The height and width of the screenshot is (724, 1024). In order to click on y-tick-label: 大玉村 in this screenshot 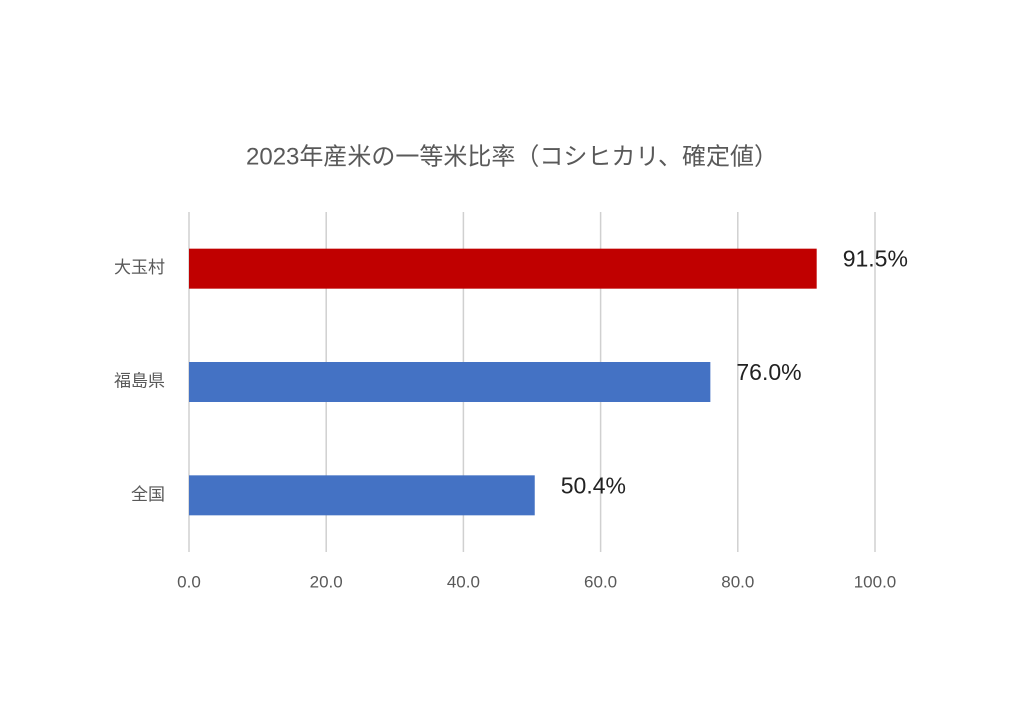, I will do `click(139, 267)`.